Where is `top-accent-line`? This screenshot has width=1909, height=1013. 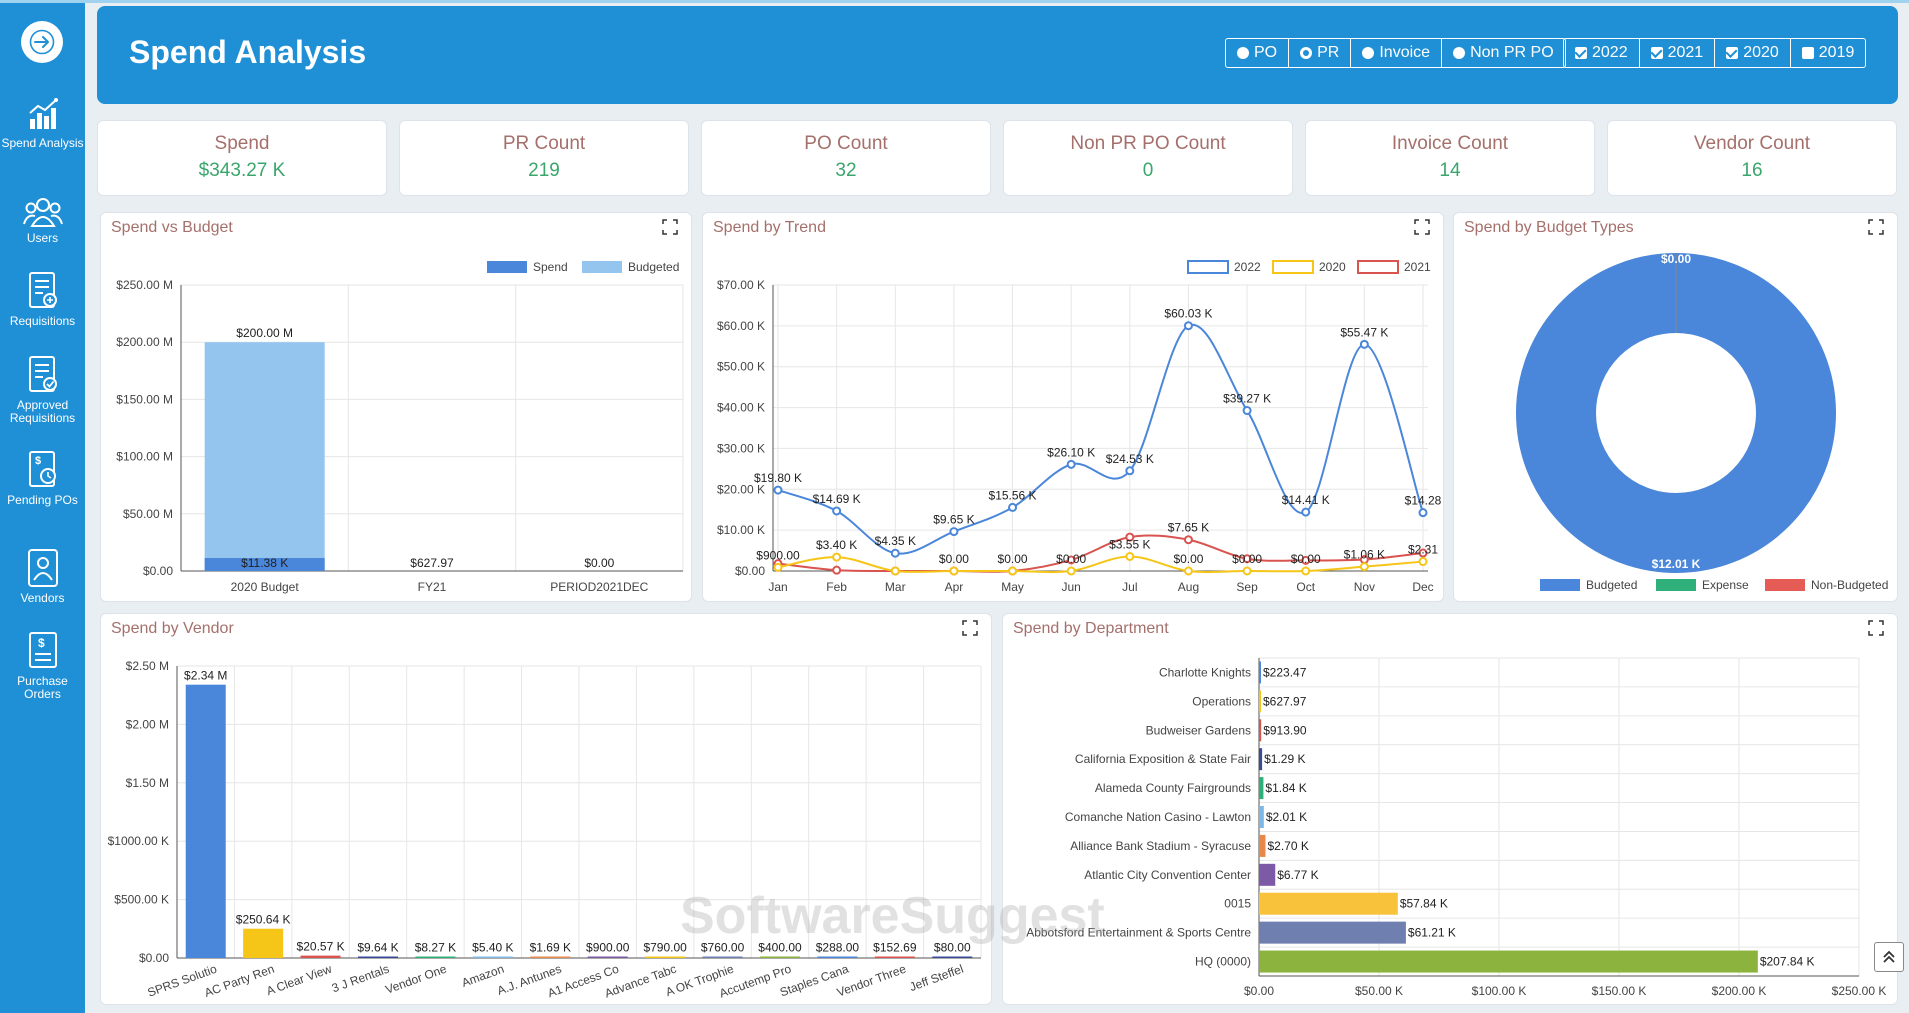 top-accent-line is located at coordinates (954, 1).